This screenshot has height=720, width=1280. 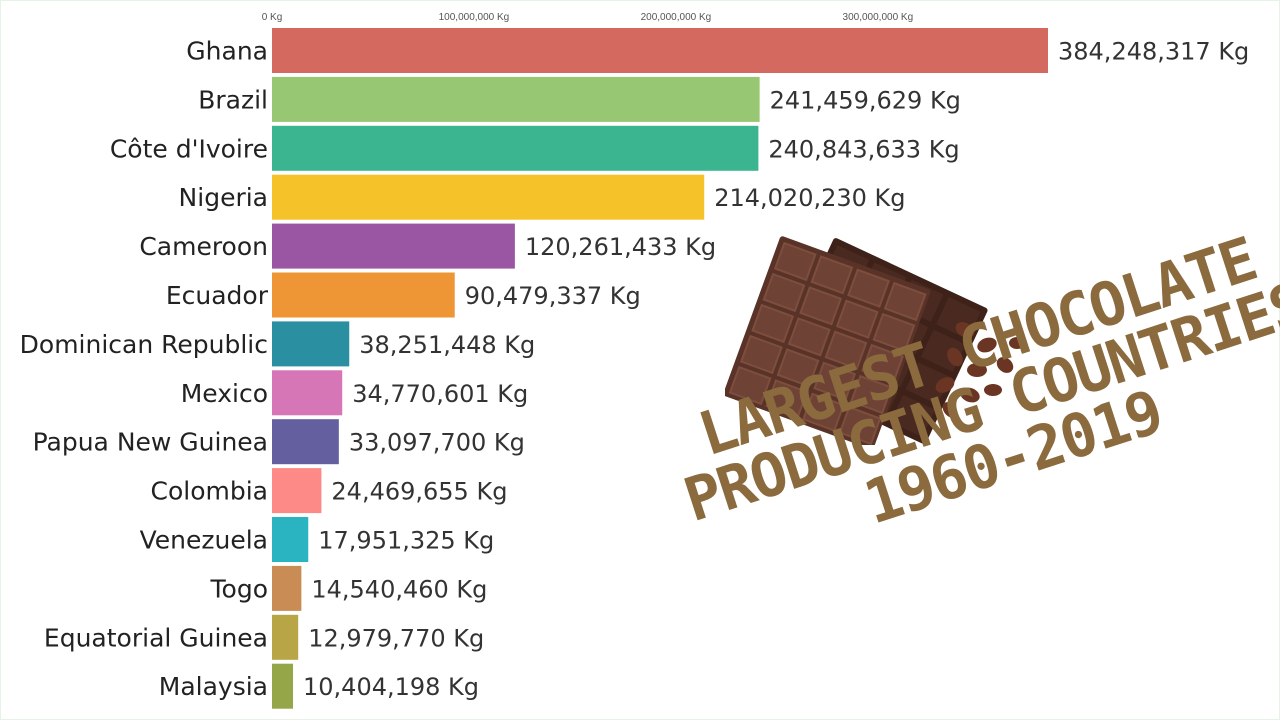 I want to click on bar-row: Equatorial Guinea 12,979,770 Kg, so click(x=264, y=637).